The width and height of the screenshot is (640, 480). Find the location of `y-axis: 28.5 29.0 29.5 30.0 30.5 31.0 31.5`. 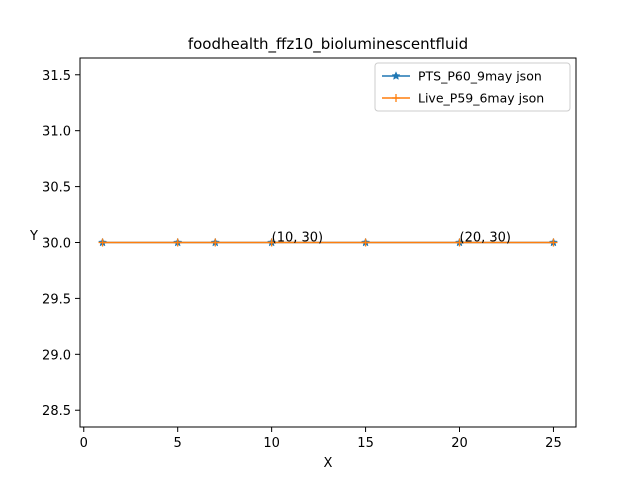

y-axis: 28.5 29.0 29.5 30.0 30.5 31.0 31.5 is located at coordinates (61, 244).